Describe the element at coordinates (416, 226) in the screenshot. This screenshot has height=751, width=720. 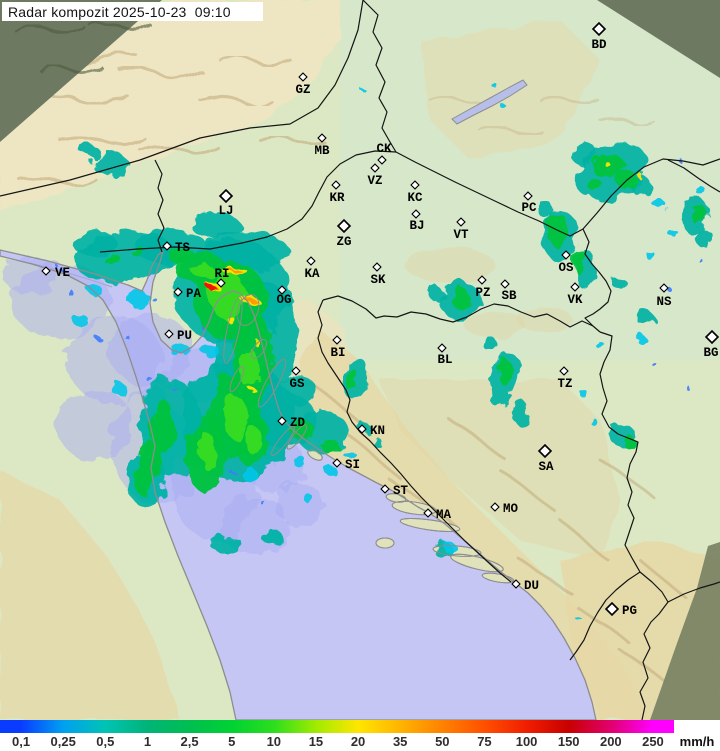
I see `station-label: BJ` at that location.